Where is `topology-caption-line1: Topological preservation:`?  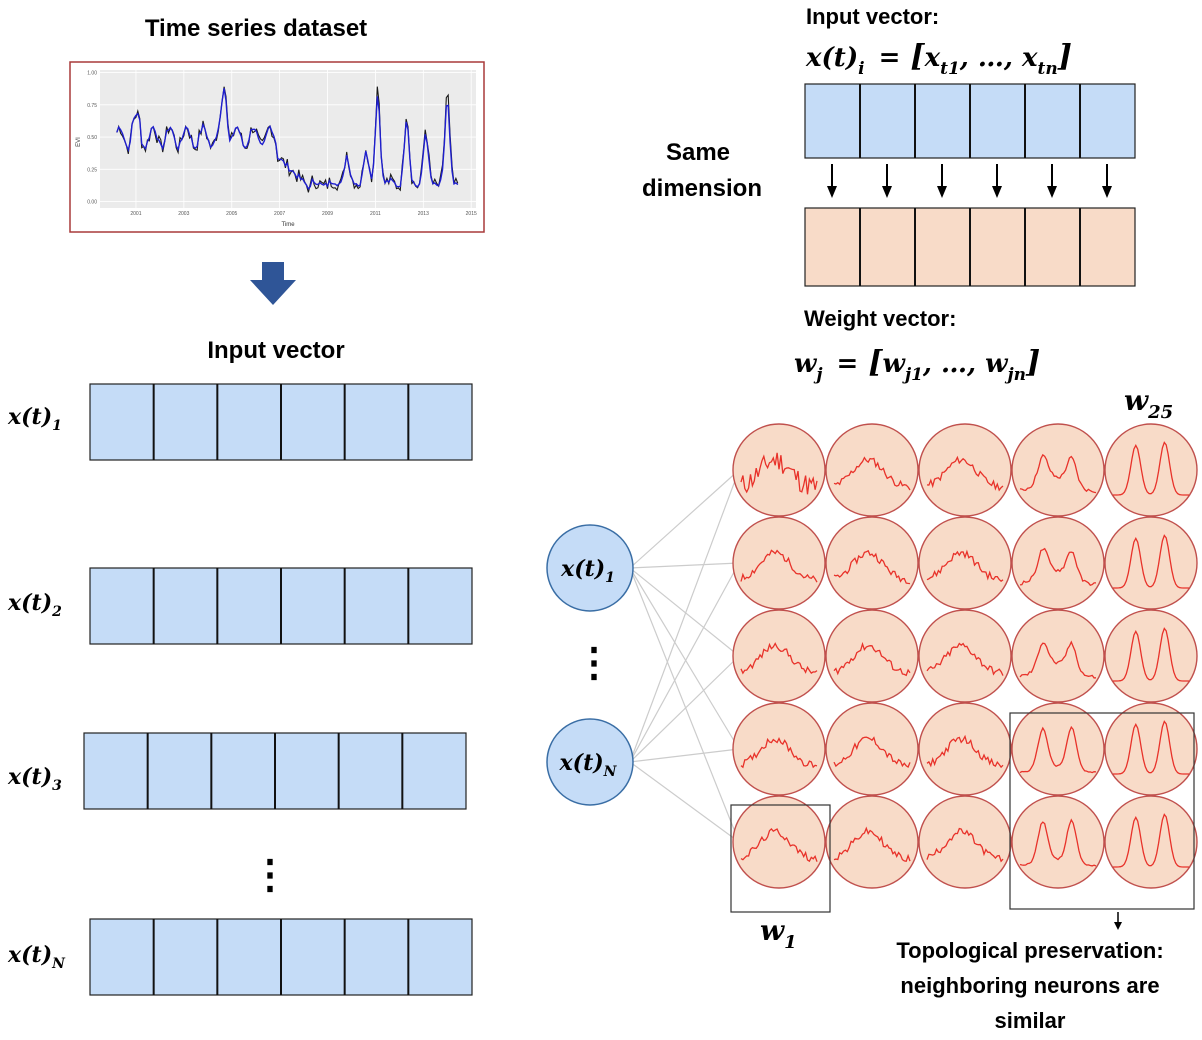
topology-caption-line1: Topological preservation: is located at coordinates (1029, 950).